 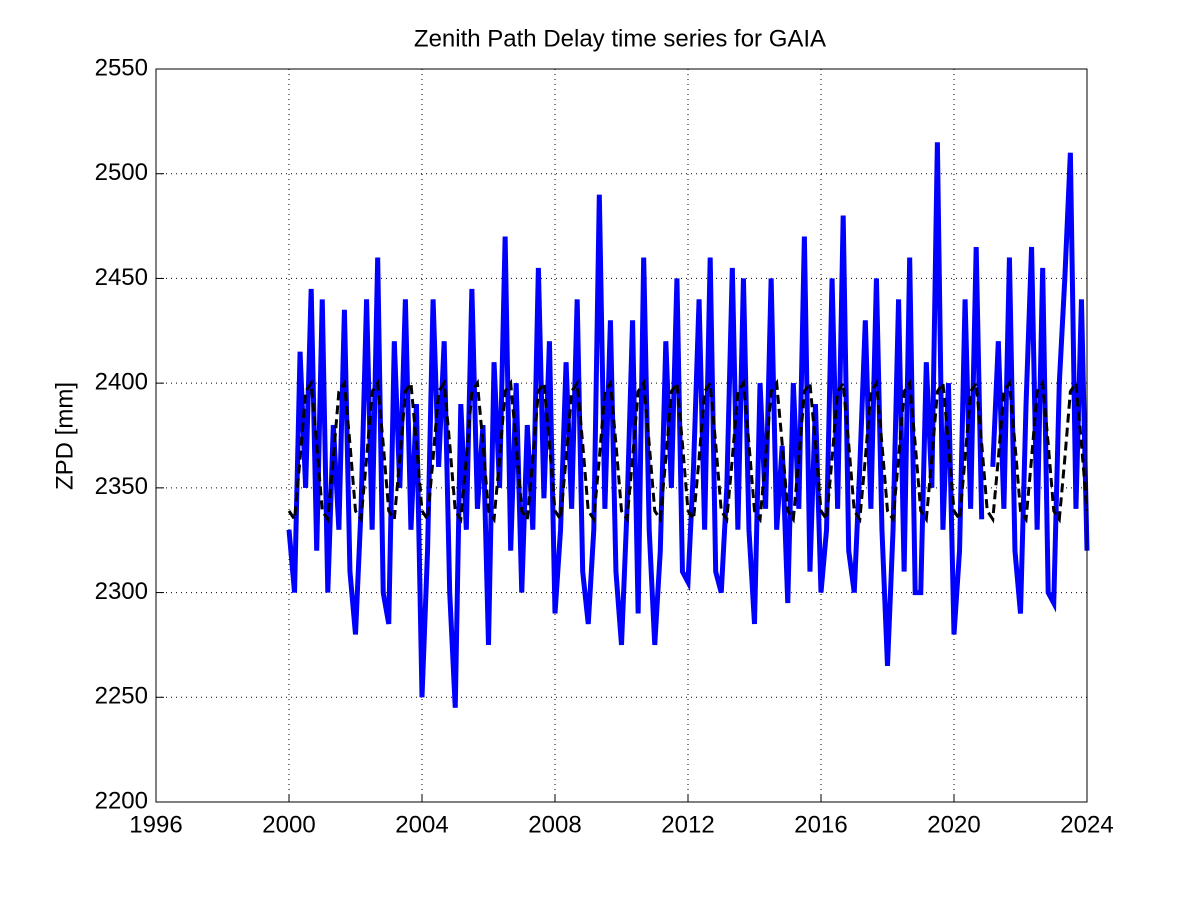 I want to click on y-tick-label: 2200, so click(x=121, y=800).